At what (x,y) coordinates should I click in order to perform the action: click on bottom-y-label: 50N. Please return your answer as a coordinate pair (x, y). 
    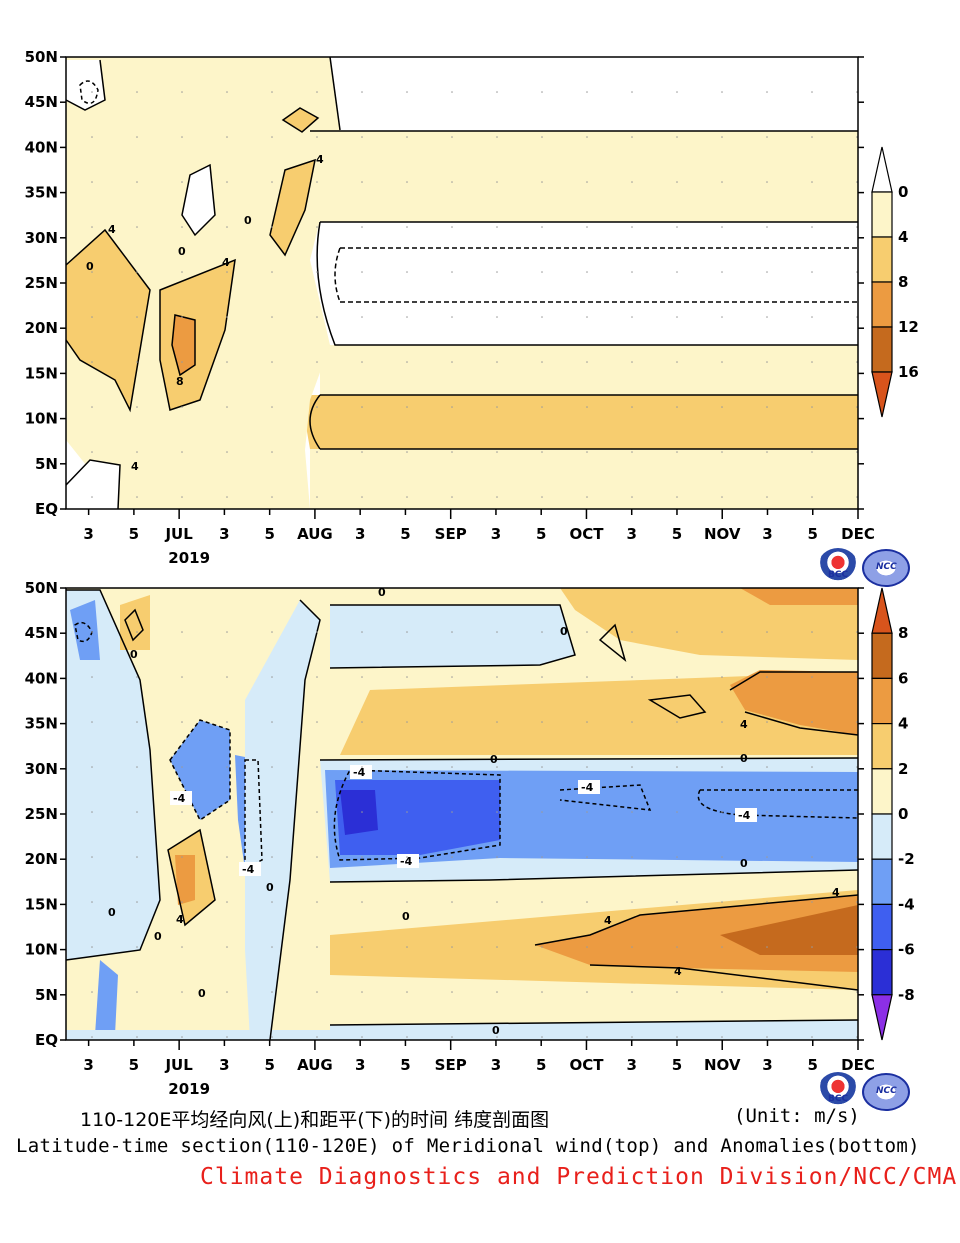
    Looking at the image, I should click on (41, 588).